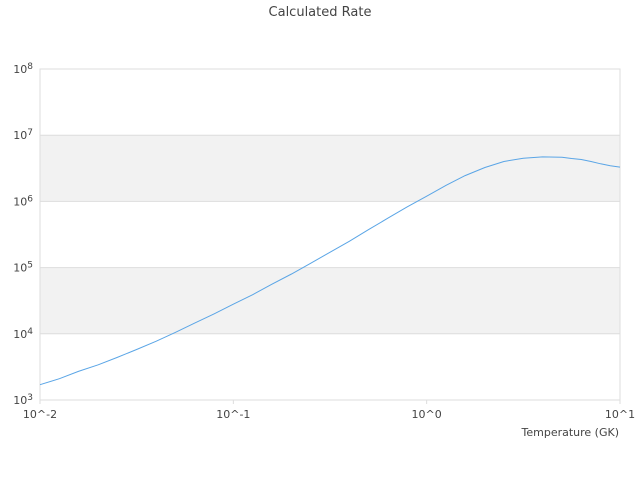  I want to click on y-tick-label: 104, so click(23, 334).